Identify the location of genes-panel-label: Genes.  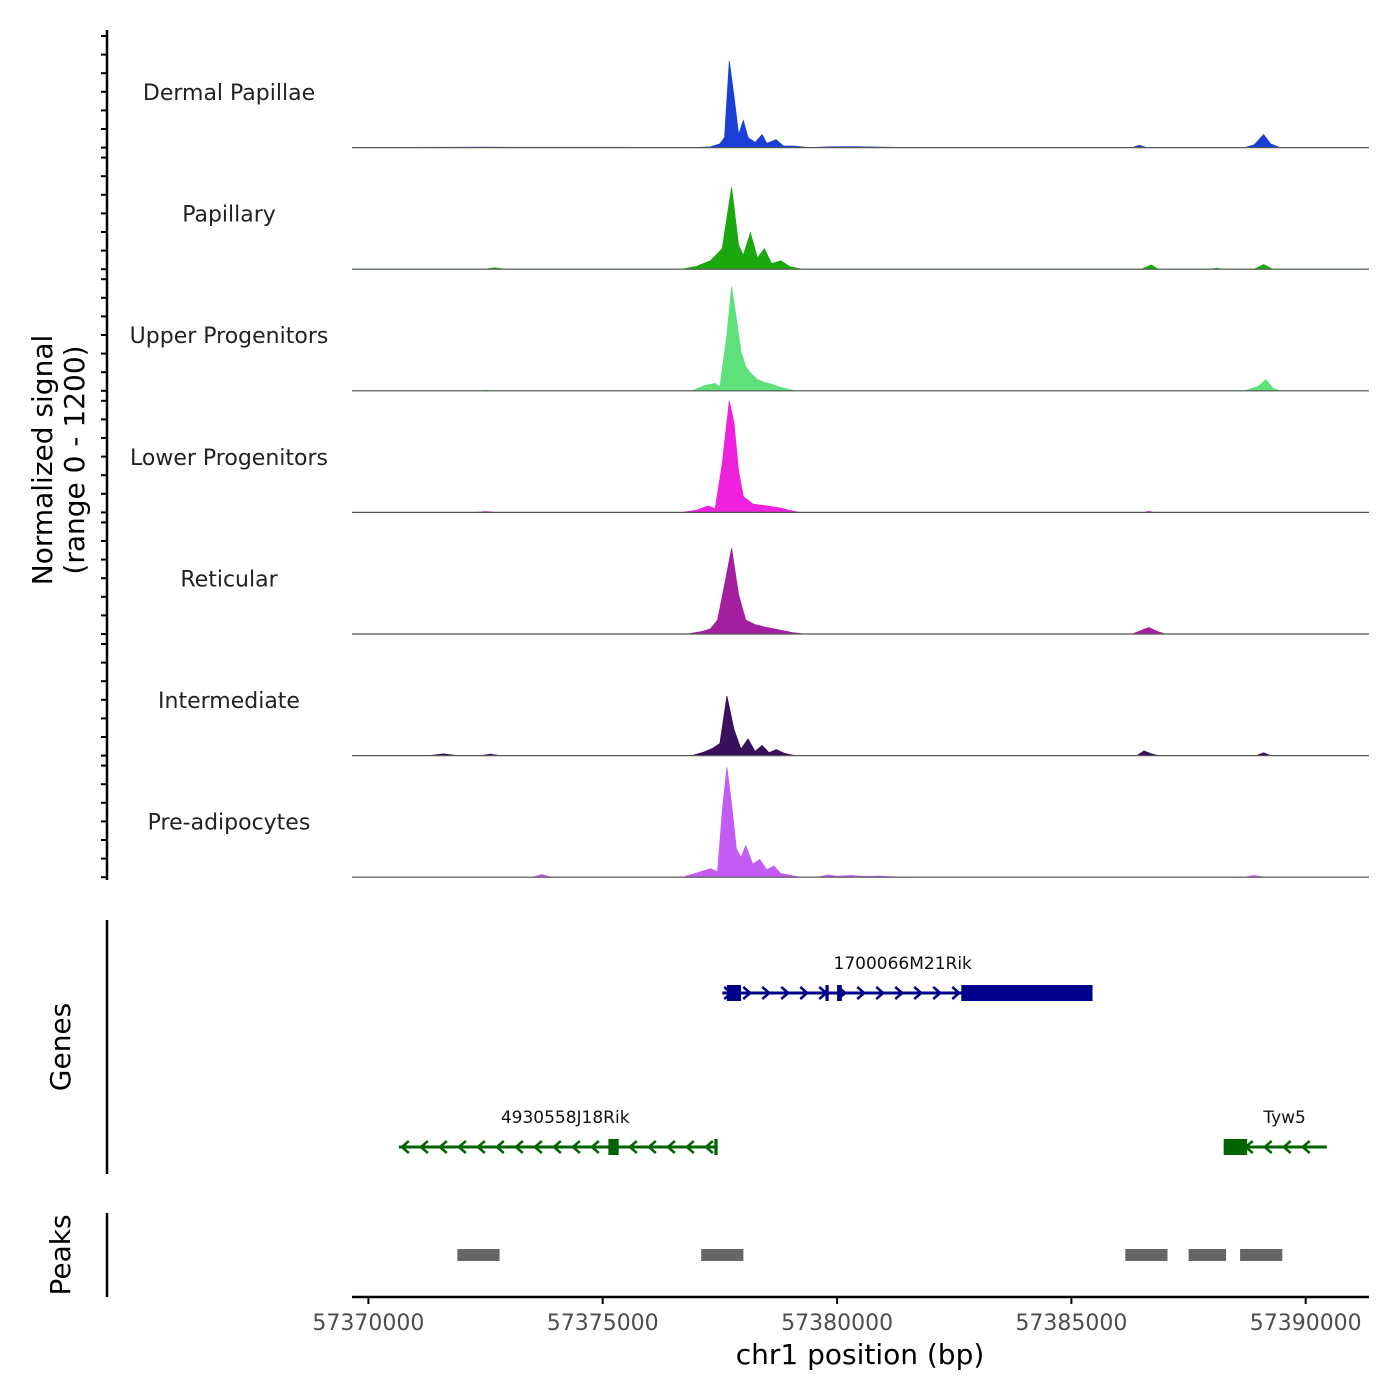
(60, 1047).